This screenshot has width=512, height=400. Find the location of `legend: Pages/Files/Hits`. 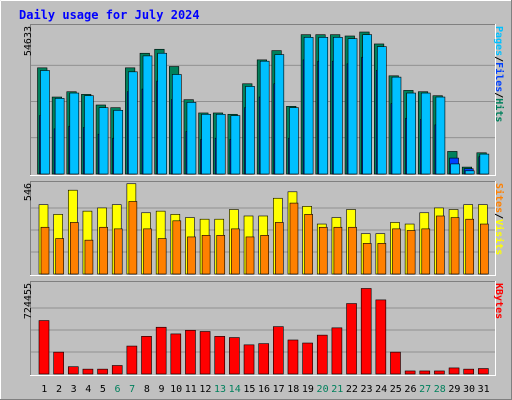

legend: Pages/Files/Hits is located at coordinates (499, 74).